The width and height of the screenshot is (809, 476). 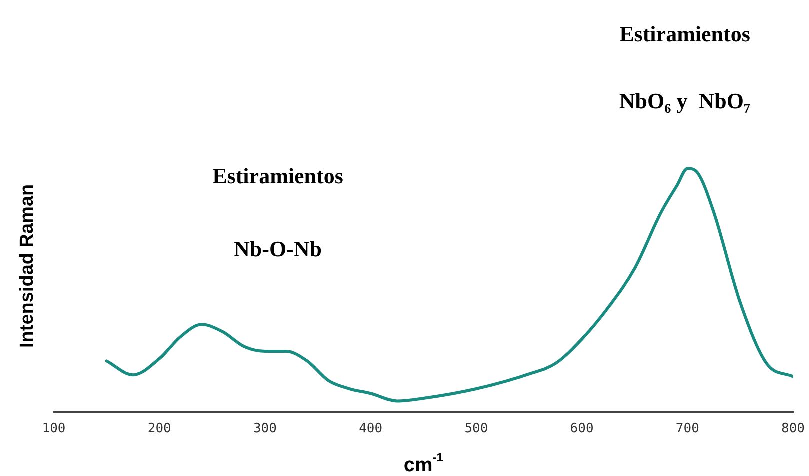 What do you see at coordinates (278, 249) in the screenshot?
I see `annotation: Nb-O-Nb` at bounding box center [278, 249].